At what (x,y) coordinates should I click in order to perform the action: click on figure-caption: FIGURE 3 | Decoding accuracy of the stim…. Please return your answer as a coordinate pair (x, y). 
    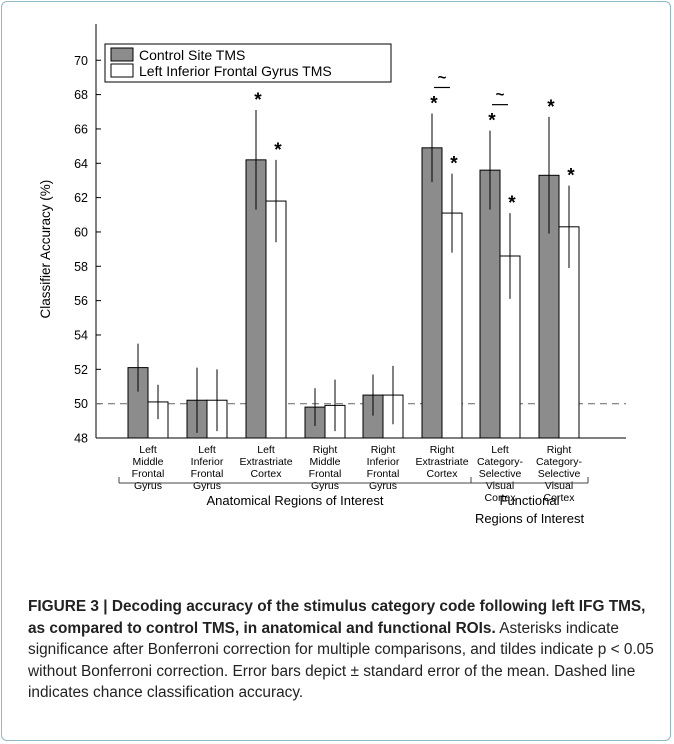
    Looking at the image, I should click on (342, 650).